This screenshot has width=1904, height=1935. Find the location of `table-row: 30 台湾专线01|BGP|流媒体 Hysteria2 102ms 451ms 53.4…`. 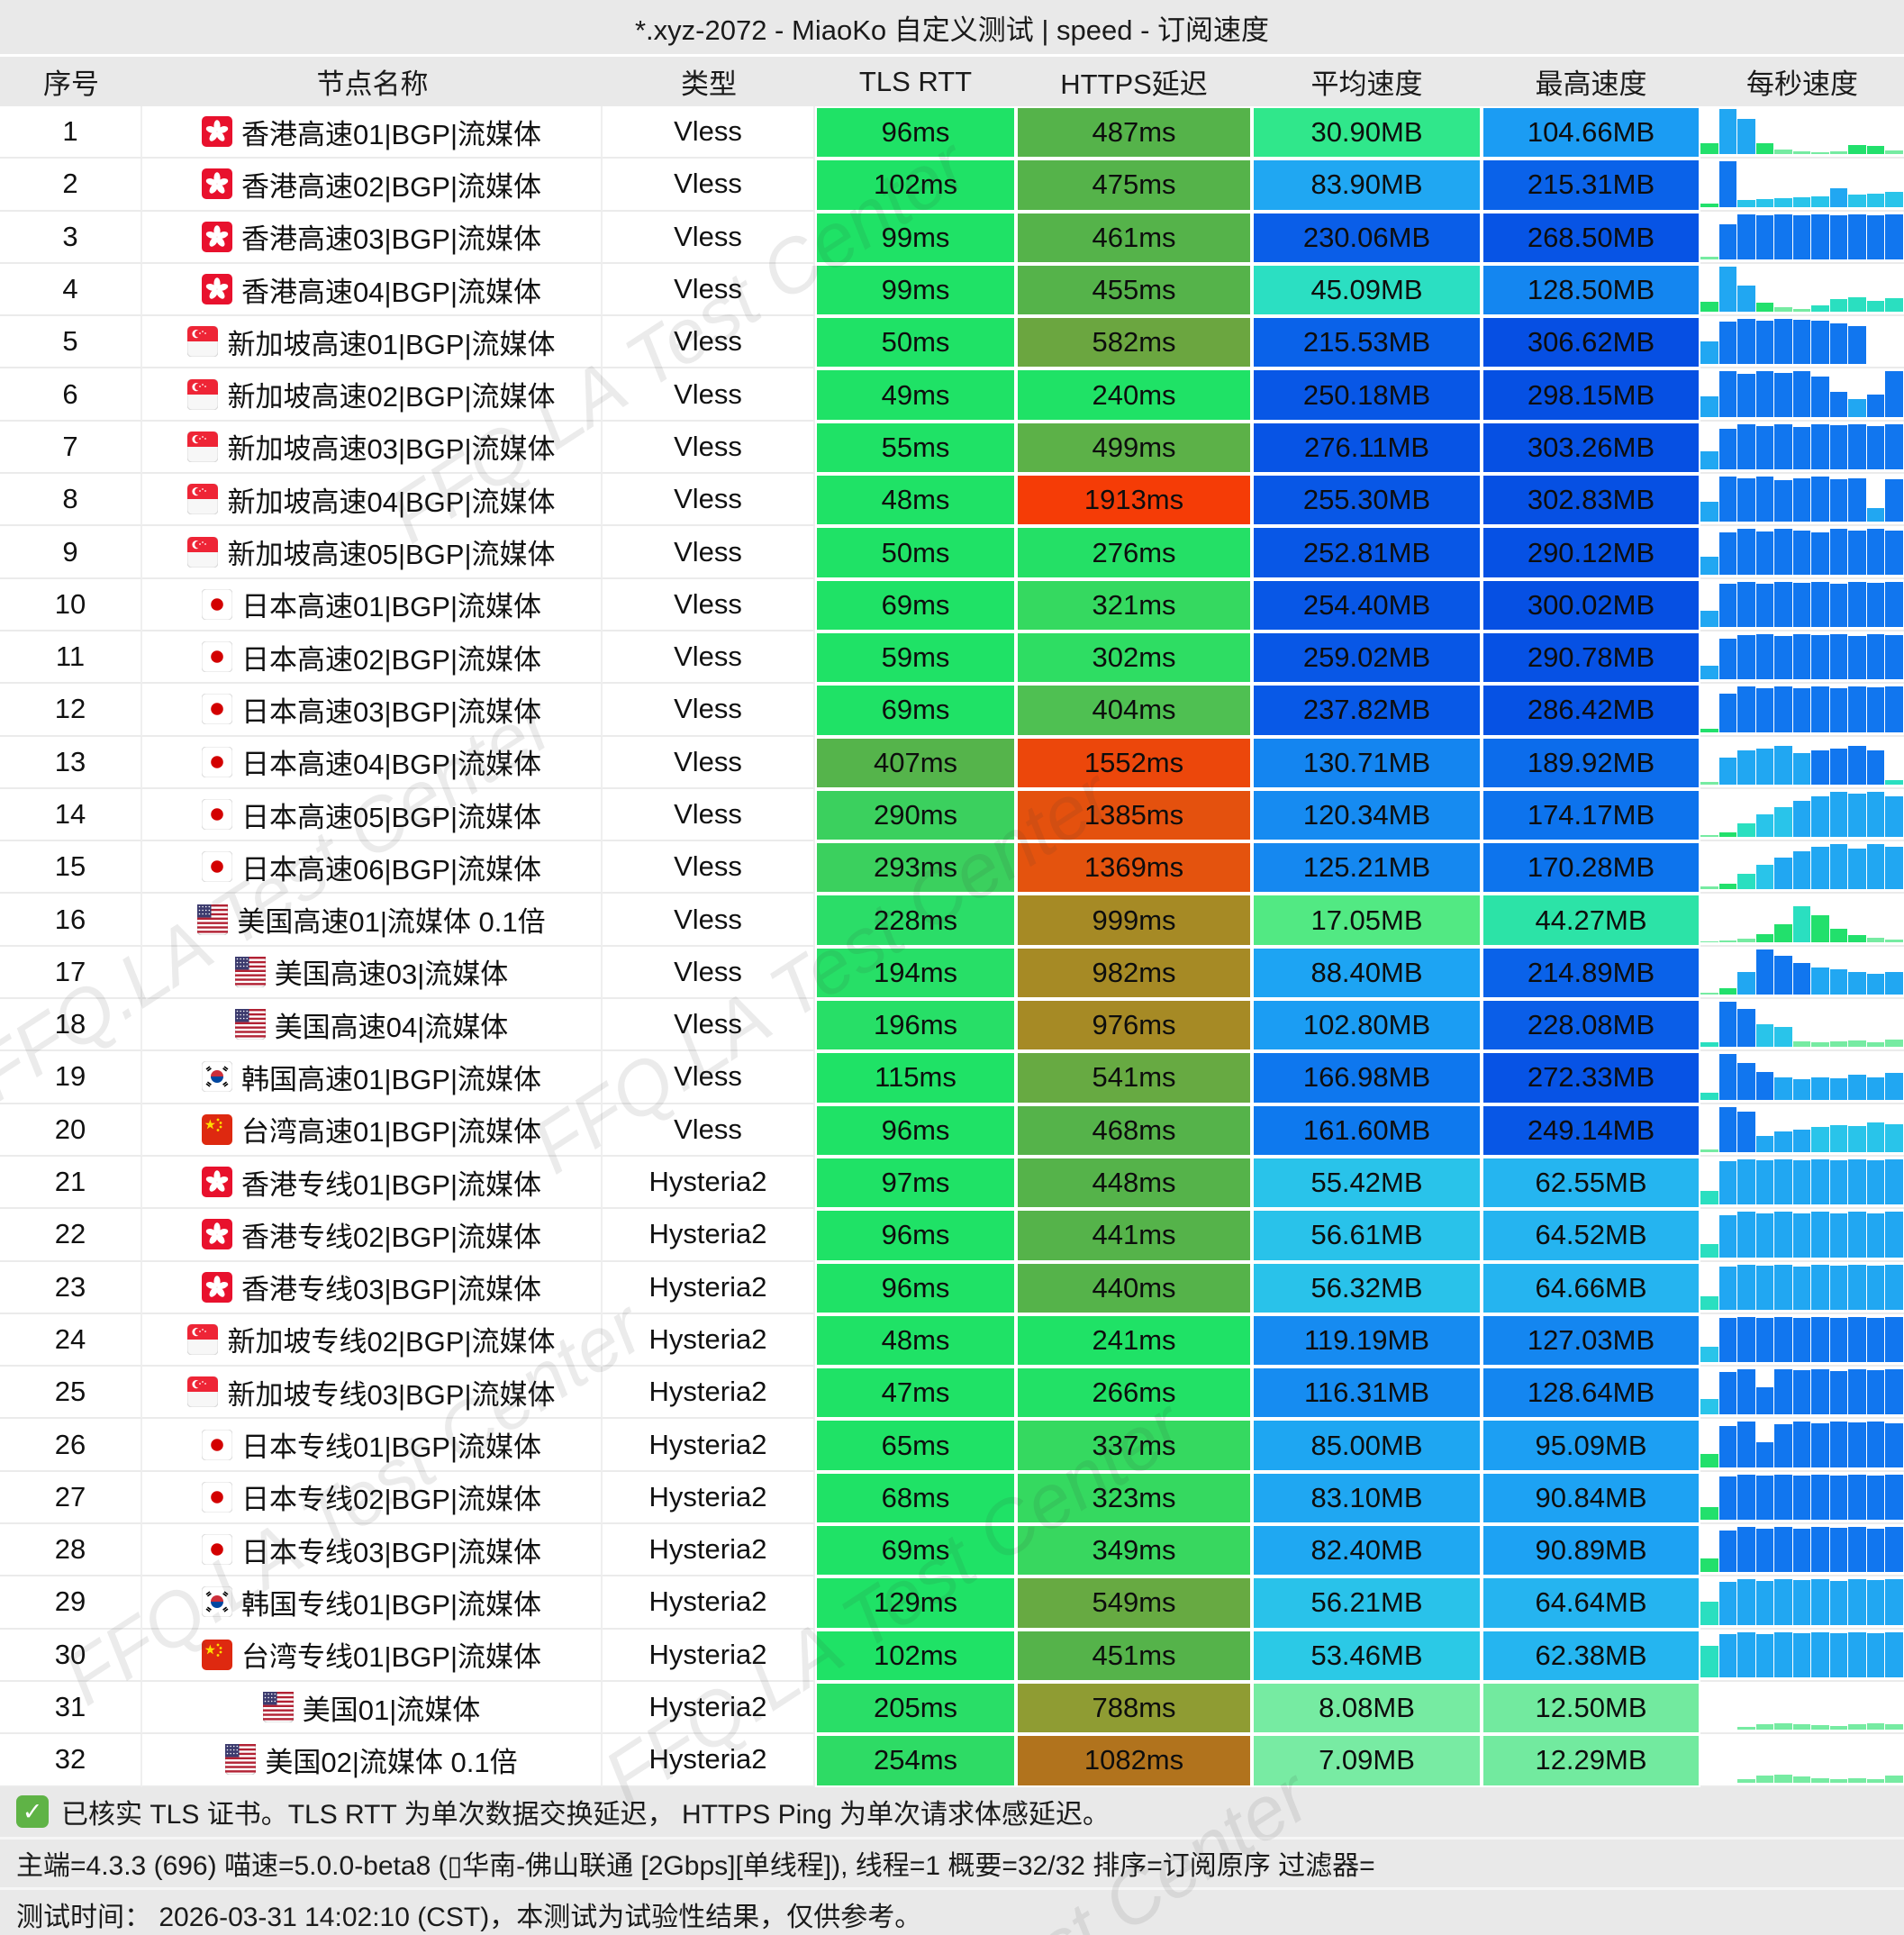

table-row: 30 台湾专线01|BGP|流媒体 Hysteria2 102ms 451ms 53.4… is located at coordinates (952, 1655).